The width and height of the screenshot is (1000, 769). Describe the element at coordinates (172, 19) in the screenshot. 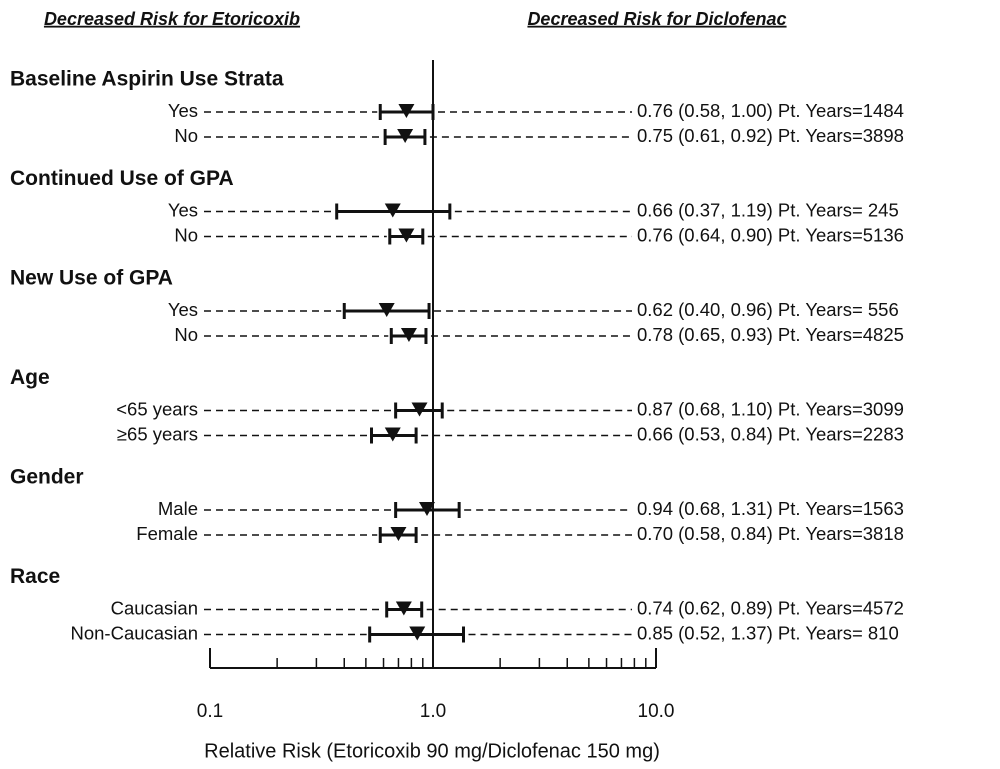

I see `header-left: Decreased Risk for Etoricoxib` at that location.